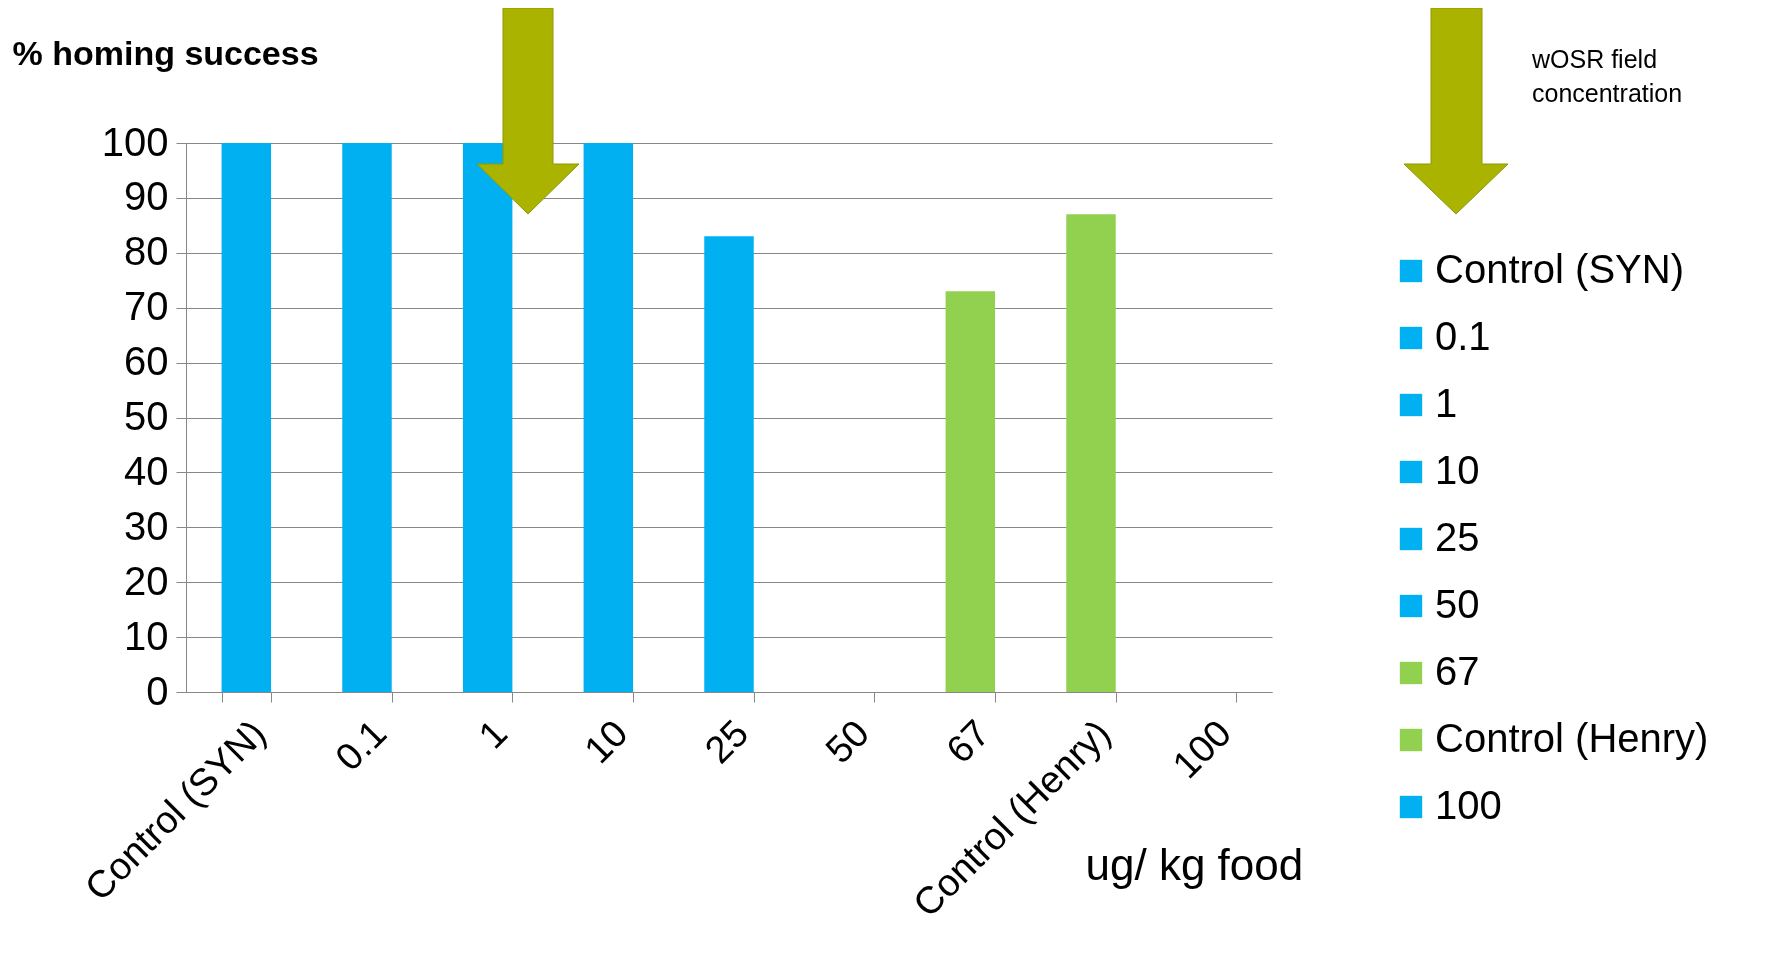  I want to click on y-axis-title: % homing success, so click(165, 52).